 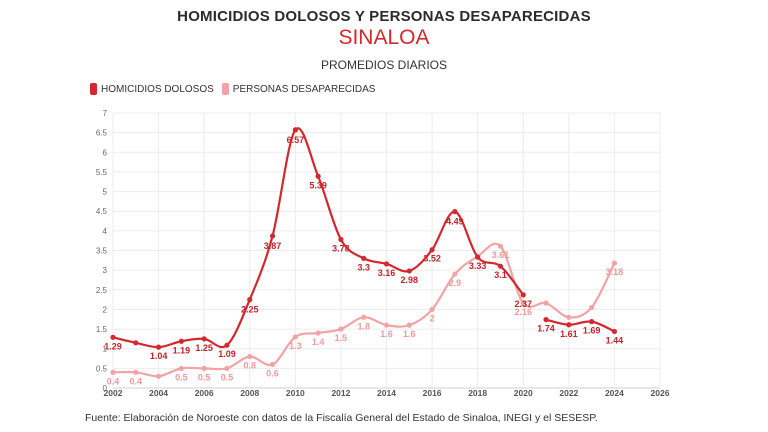 I want to click on y-tick-label: 2.5, so click(x=102, y=290).